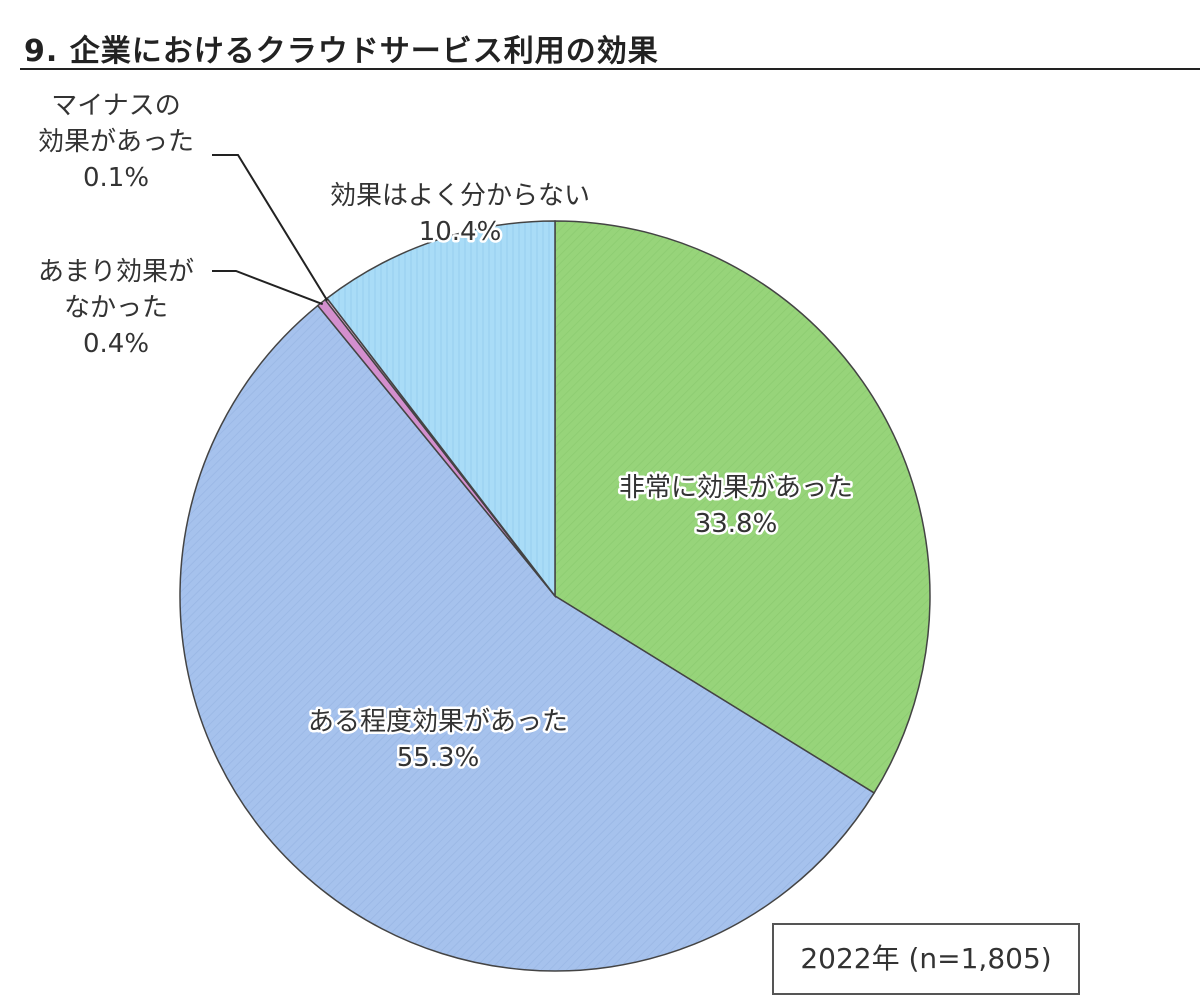 The image size is (1200, 1006). I want to click on label-negative-effect: マイナスの効果があった 0.1%, so click(116, 142).